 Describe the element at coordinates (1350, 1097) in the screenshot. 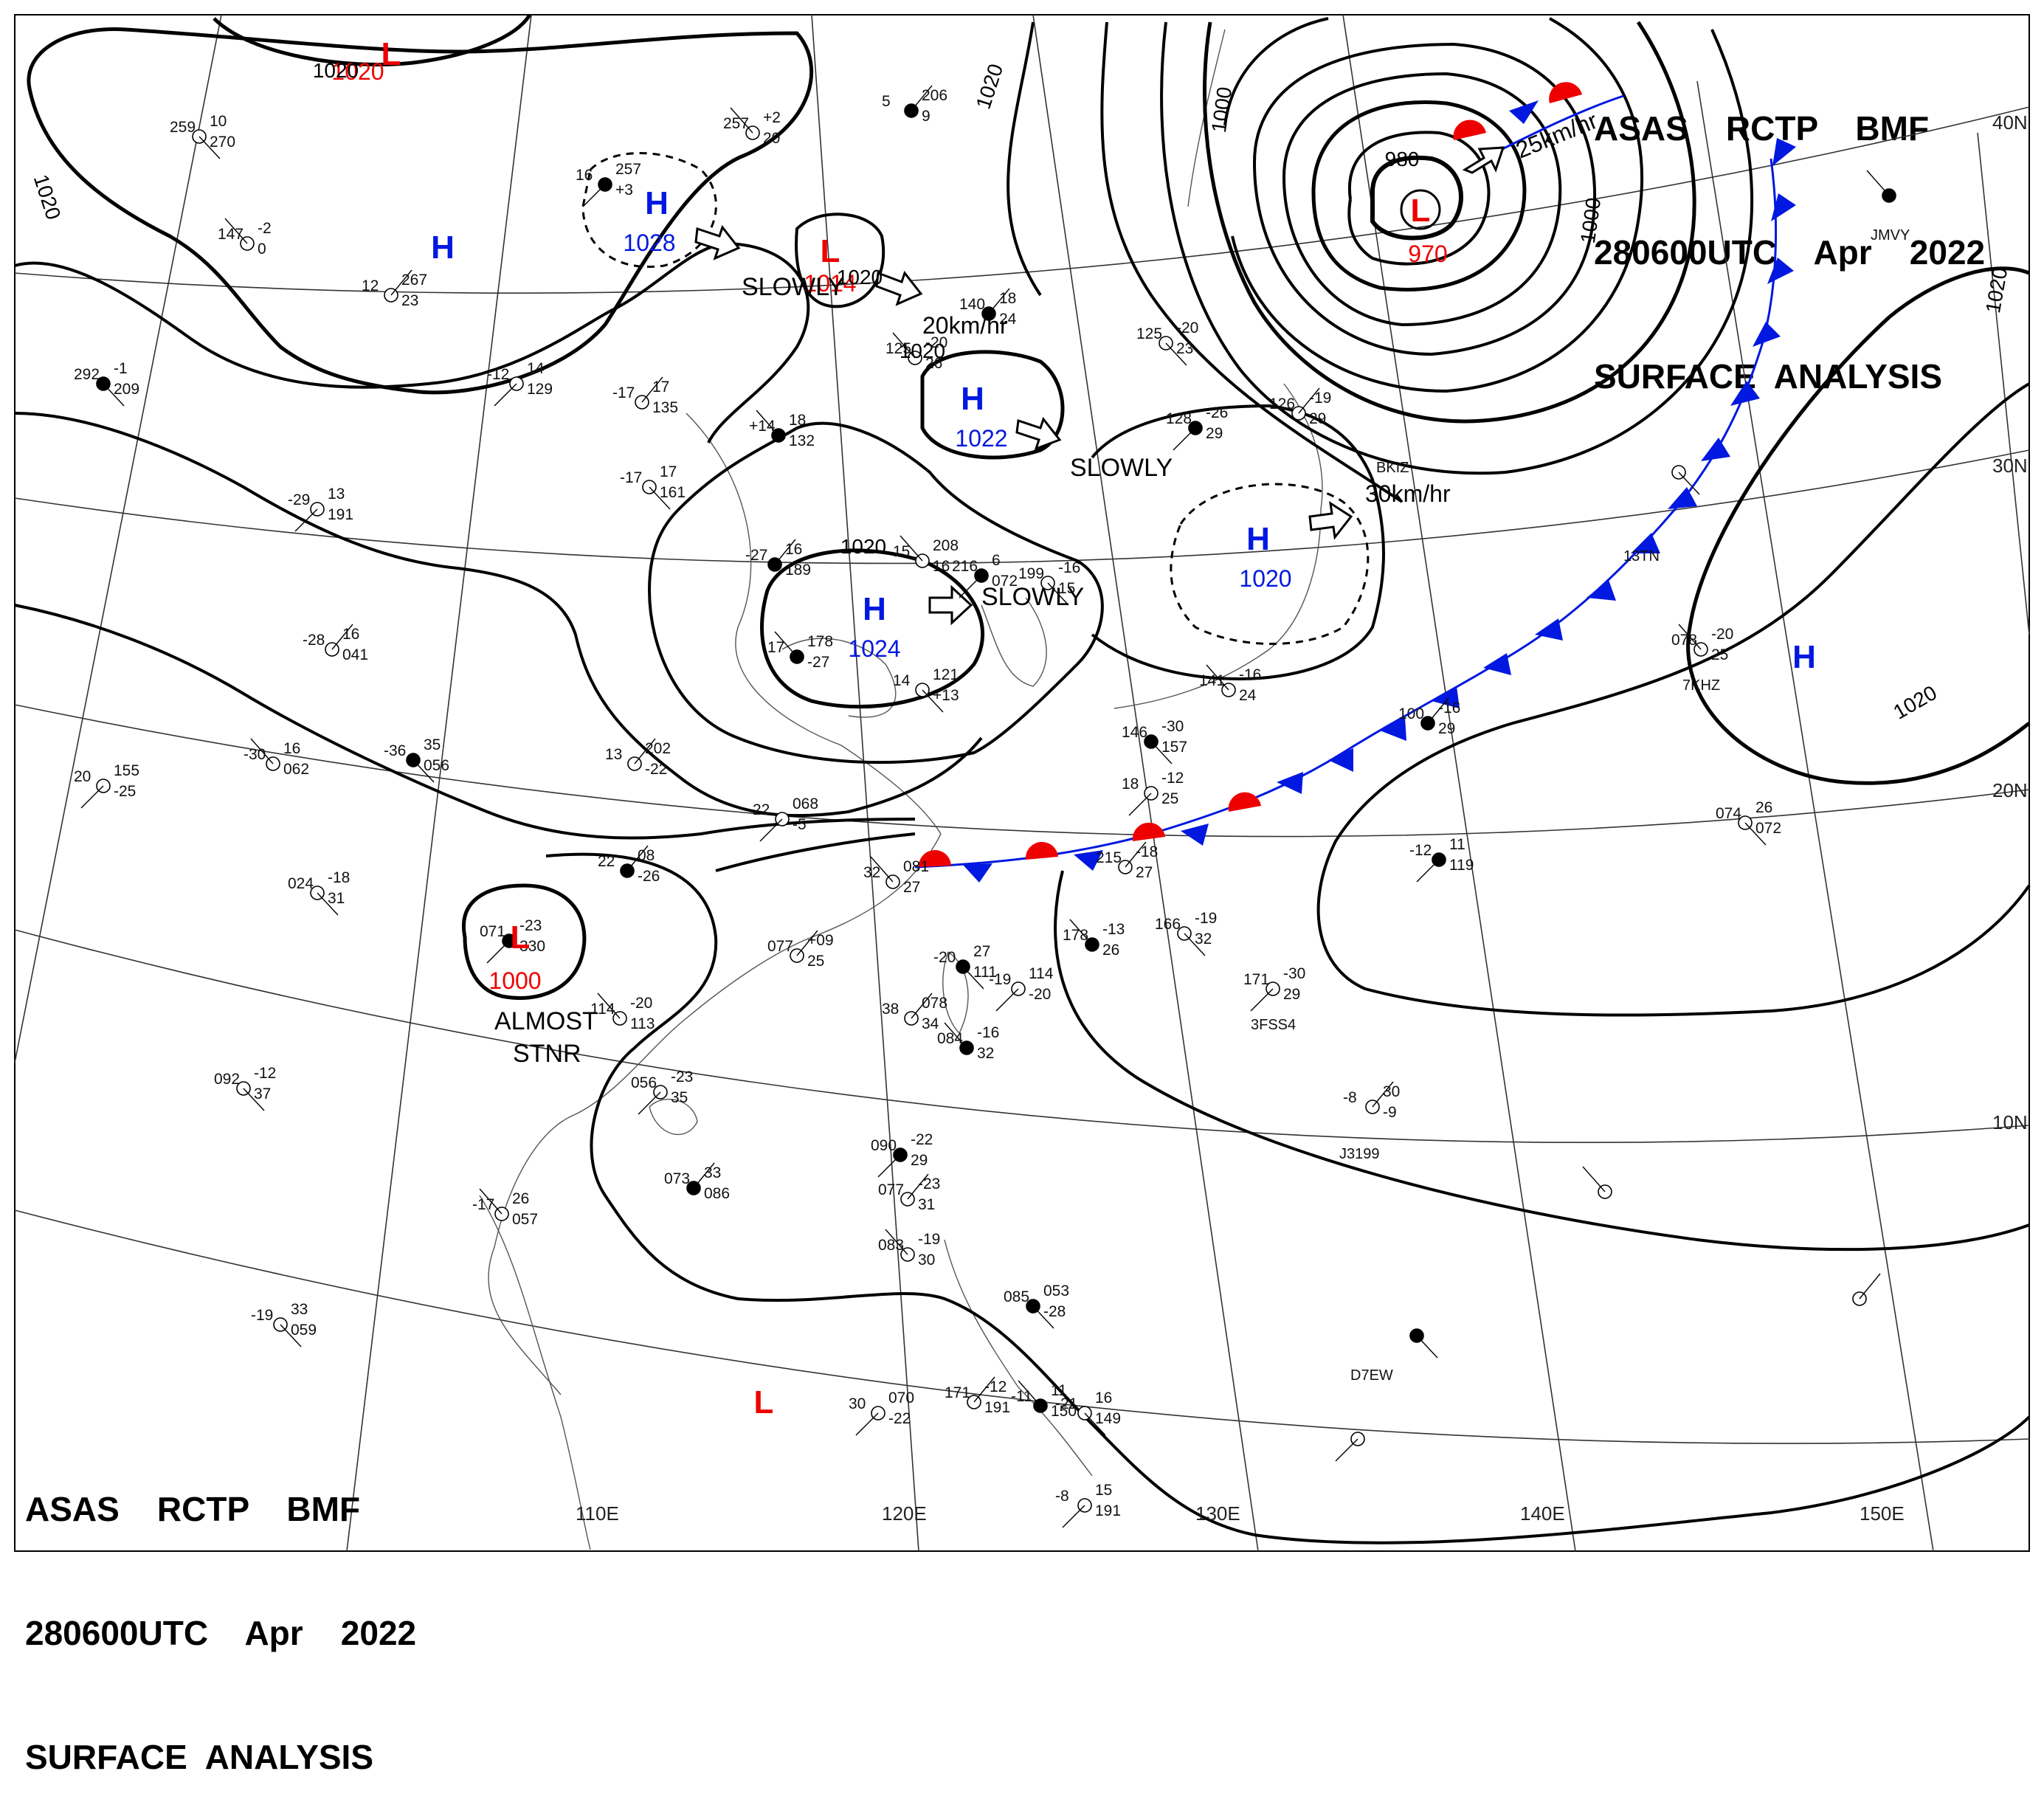

I see `station-value: -8` at that location.